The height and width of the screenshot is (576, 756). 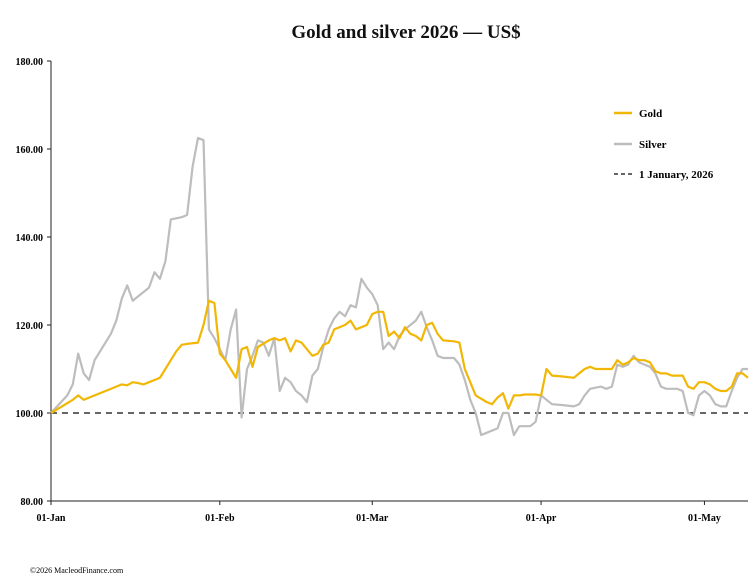 What do you see at coordinates (650, 114) in the screenshot?
I see `legend-gold-label: Gold` at bounding box center [650, 114].